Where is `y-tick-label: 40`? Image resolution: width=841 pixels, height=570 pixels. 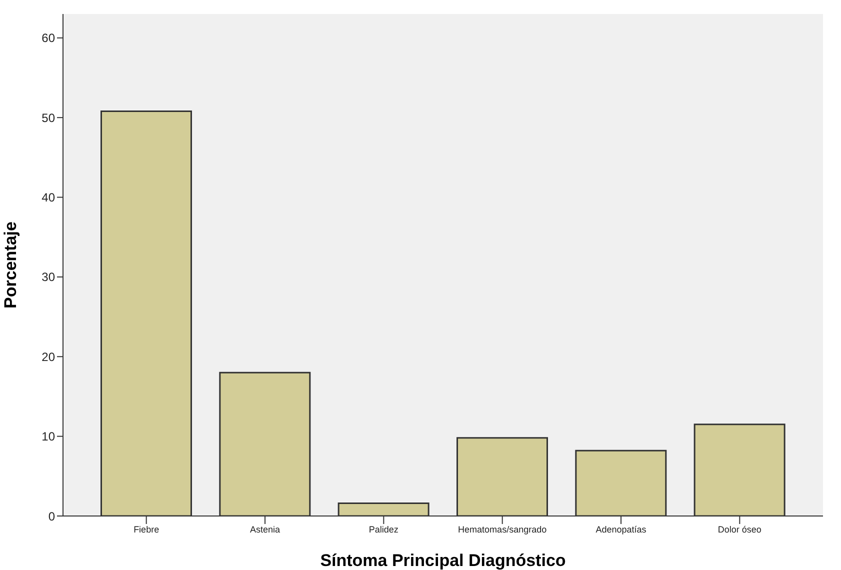 y-tick-label: 40 is located at coordinates (49, 197).